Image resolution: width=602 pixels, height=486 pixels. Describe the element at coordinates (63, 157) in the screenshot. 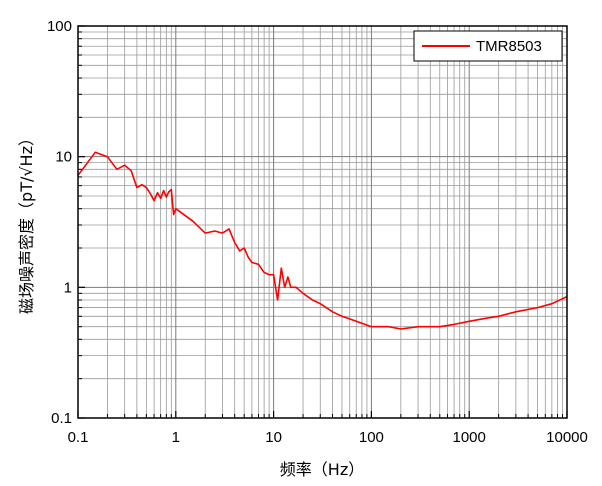

I see `y-tick-label: 10` at that location.